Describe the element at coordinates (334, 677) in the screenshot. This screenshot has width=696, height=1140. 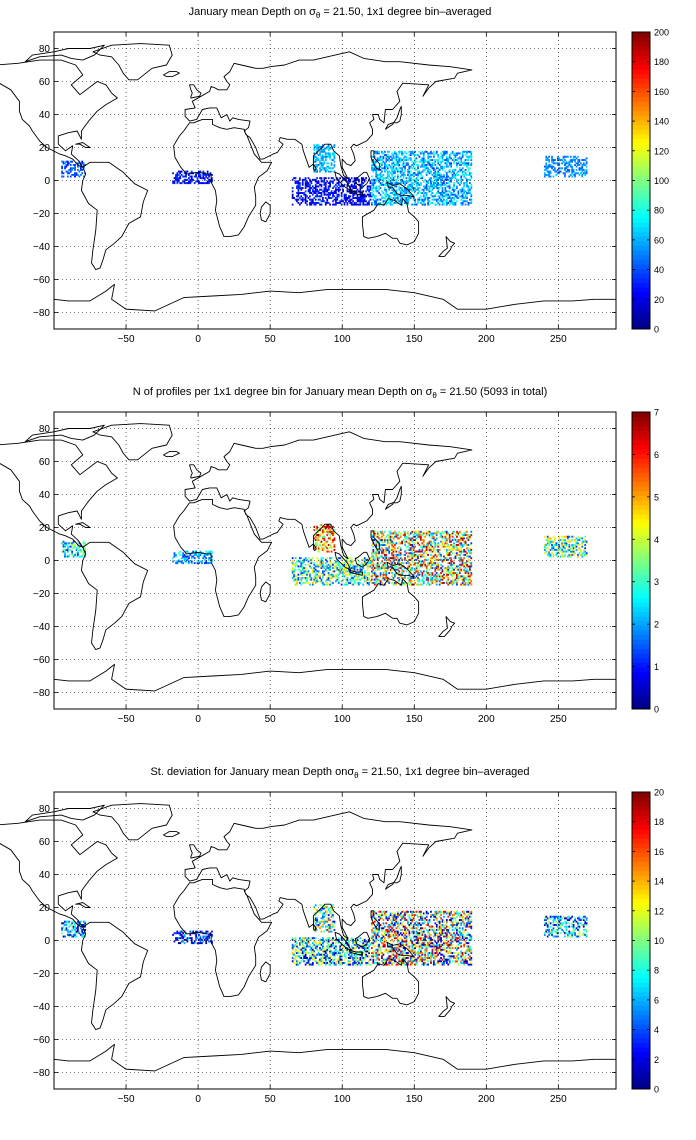
I see `coastline-antarctica` at that location.